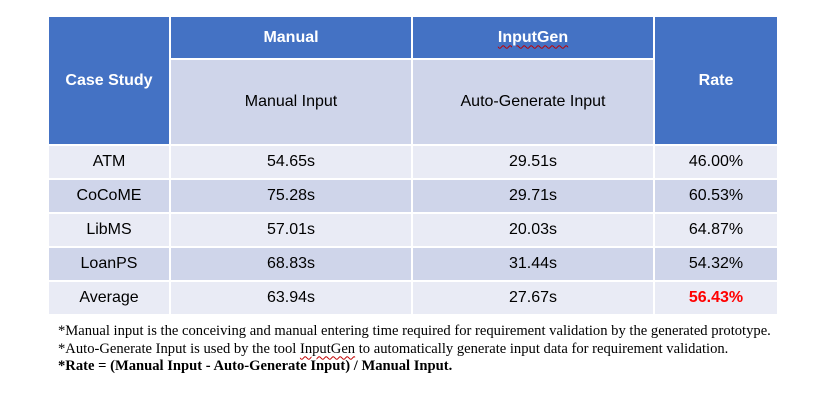 The image size is (823, 416). Describe the element at coordinates (109, 264) in the screenshot. I see `cell-case: LoanPS` at that location.